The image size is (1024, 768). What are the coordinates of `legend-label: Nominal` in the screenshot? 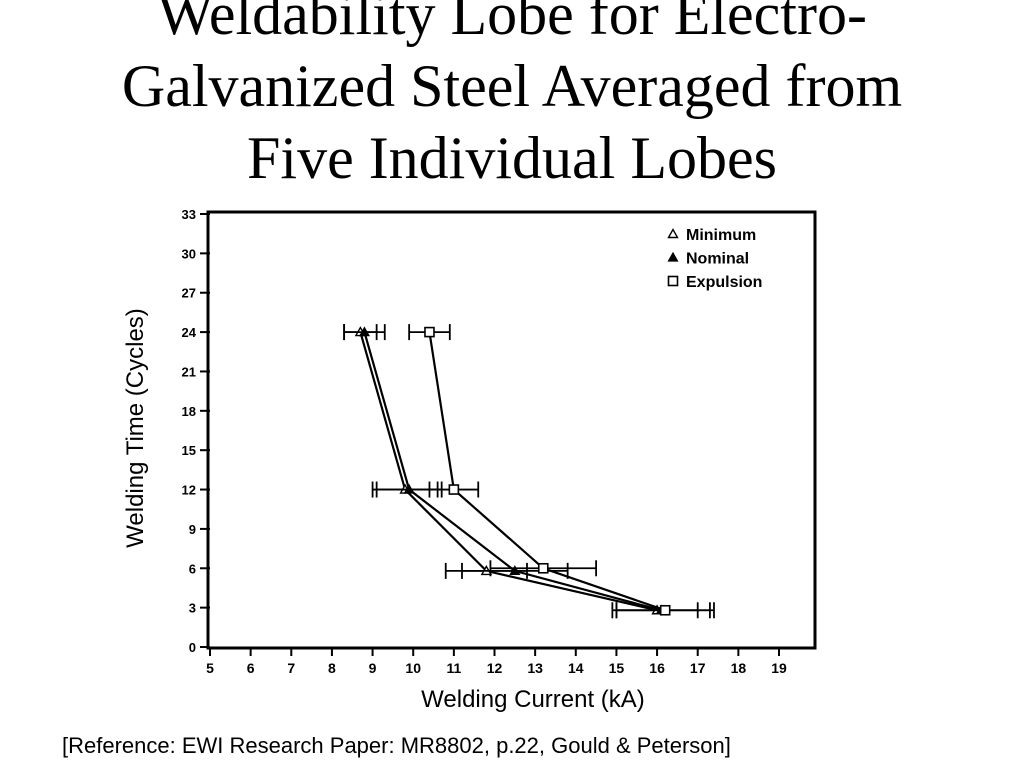 It's located at (717, 259).